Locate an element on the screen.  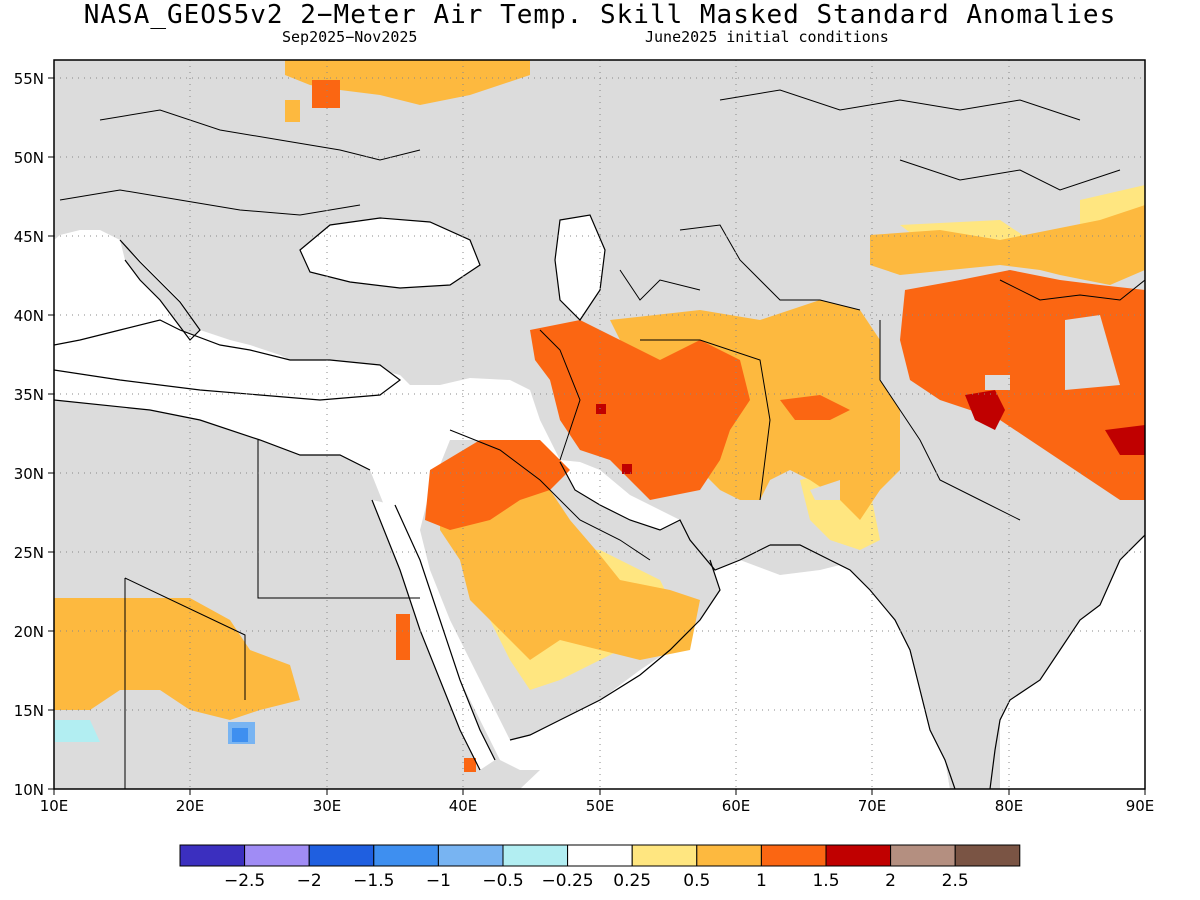
lon-tick-label: 90E is located at coordinates (1140, 806).